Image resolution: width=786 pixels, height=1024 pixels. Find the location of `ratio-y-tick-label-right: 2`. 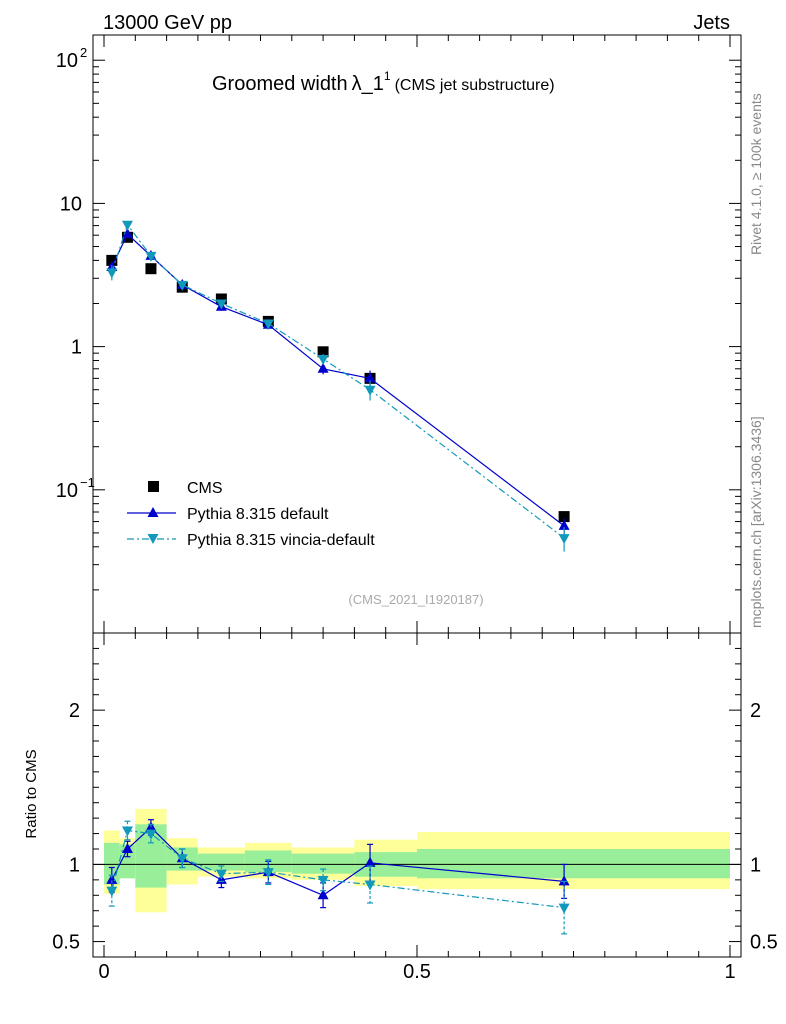

ratio-y-tick-label-right: 2 is located at coordinates (755, 711).